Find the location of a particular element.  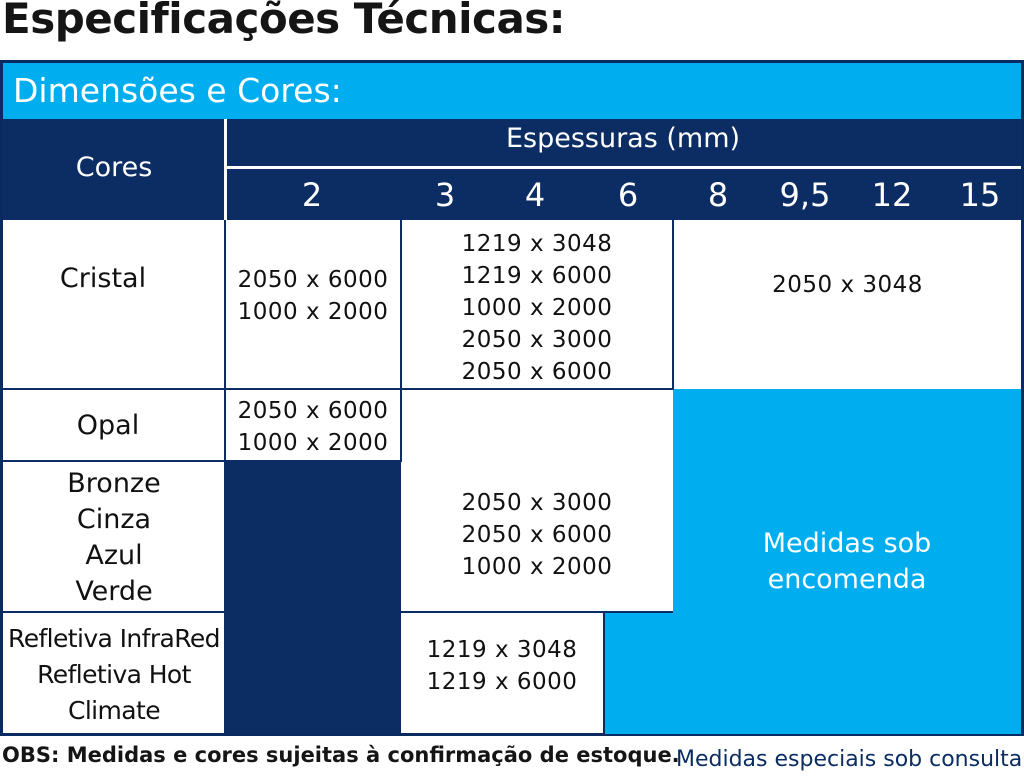

special-order-region-upper is located at coordinates (847, 501).